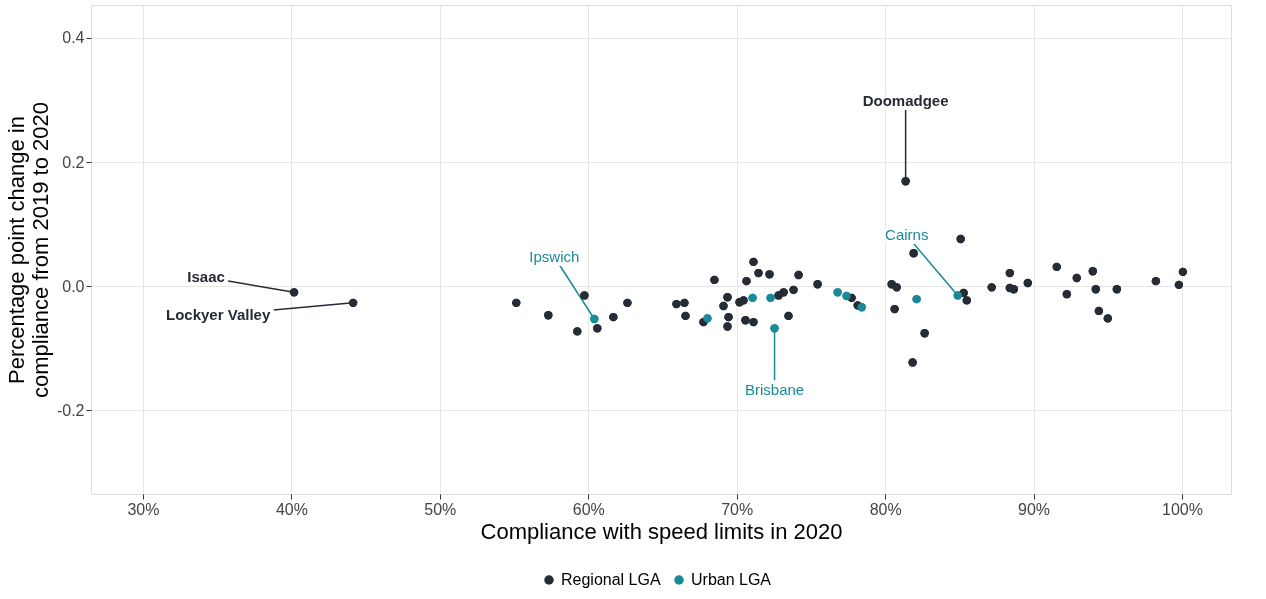 The height and width of the screenshot is (599, 1266). I want to click on x-tick-label: 60%, so click(588, 509).